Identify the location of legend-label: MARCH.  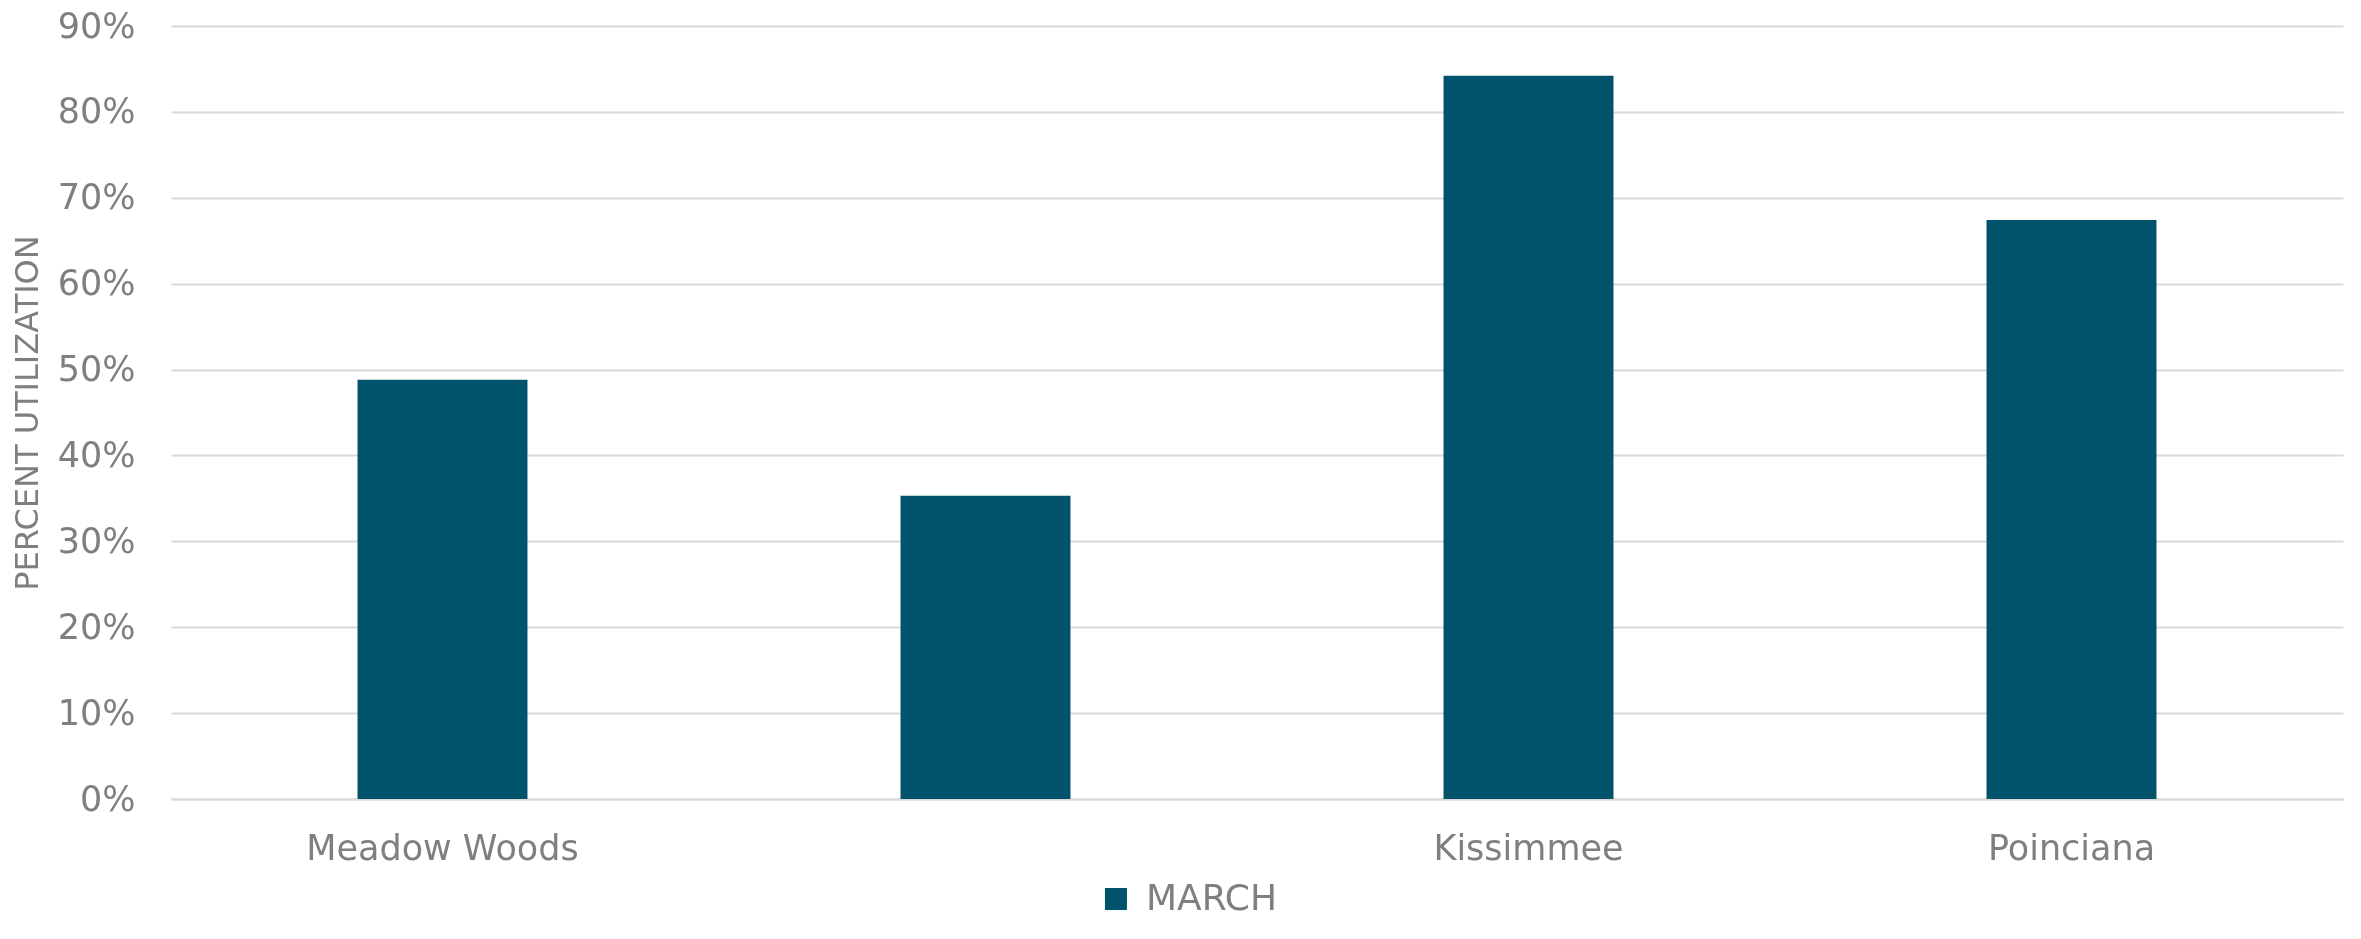
(1211, 897).